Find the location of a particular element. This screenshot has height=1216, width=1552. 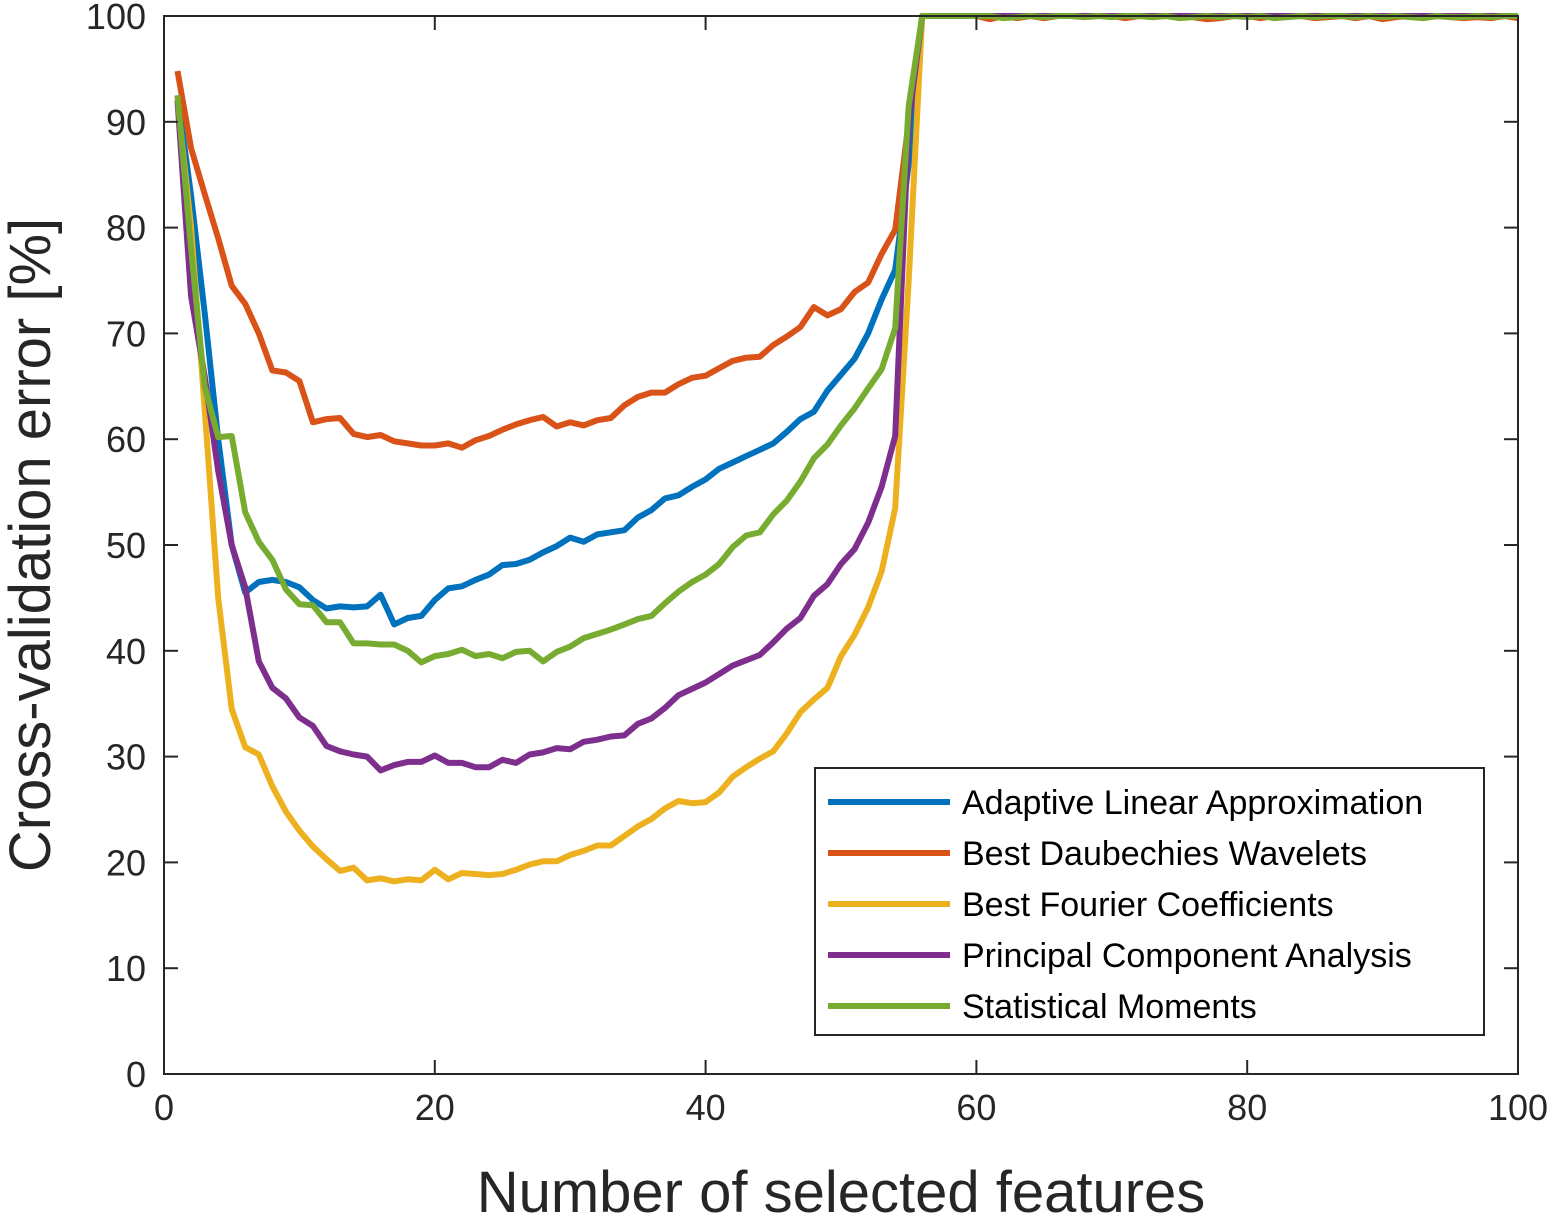

x-tick-label: 40 is located at coordinates (706, 1107).